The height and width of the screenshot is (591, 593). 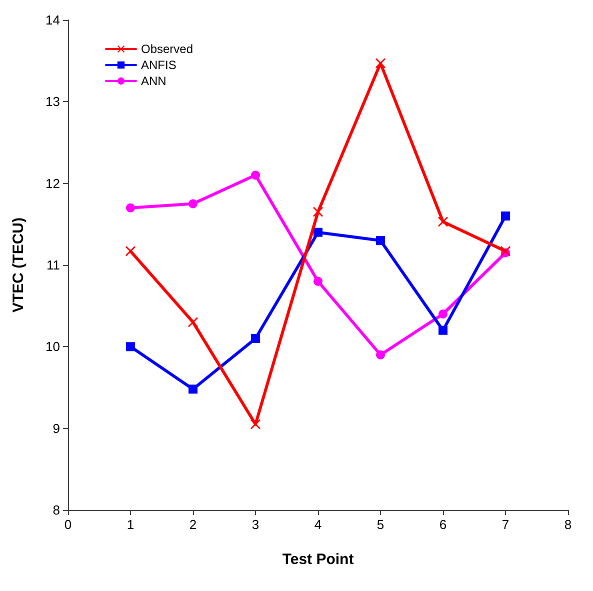 What do you see at coordinates (53, 265) in the screenshot?
I see `y-tick-label: 11` at bounding box center [53, 265].